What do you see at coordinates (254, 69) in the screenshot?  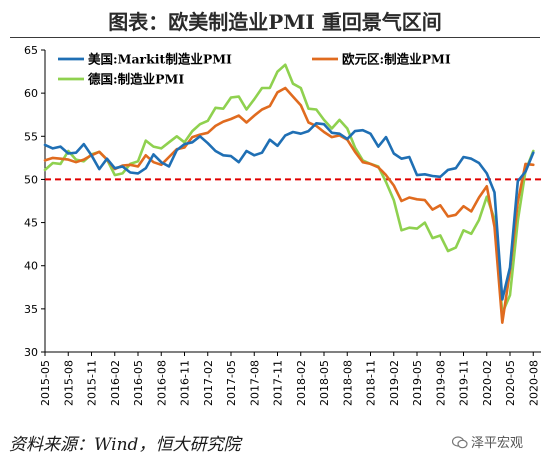 I see `legend: 美国:Markit制造业PMI 欧元区:制造业PMI 德国:制造业PMI` at bounding box center [254, 69].